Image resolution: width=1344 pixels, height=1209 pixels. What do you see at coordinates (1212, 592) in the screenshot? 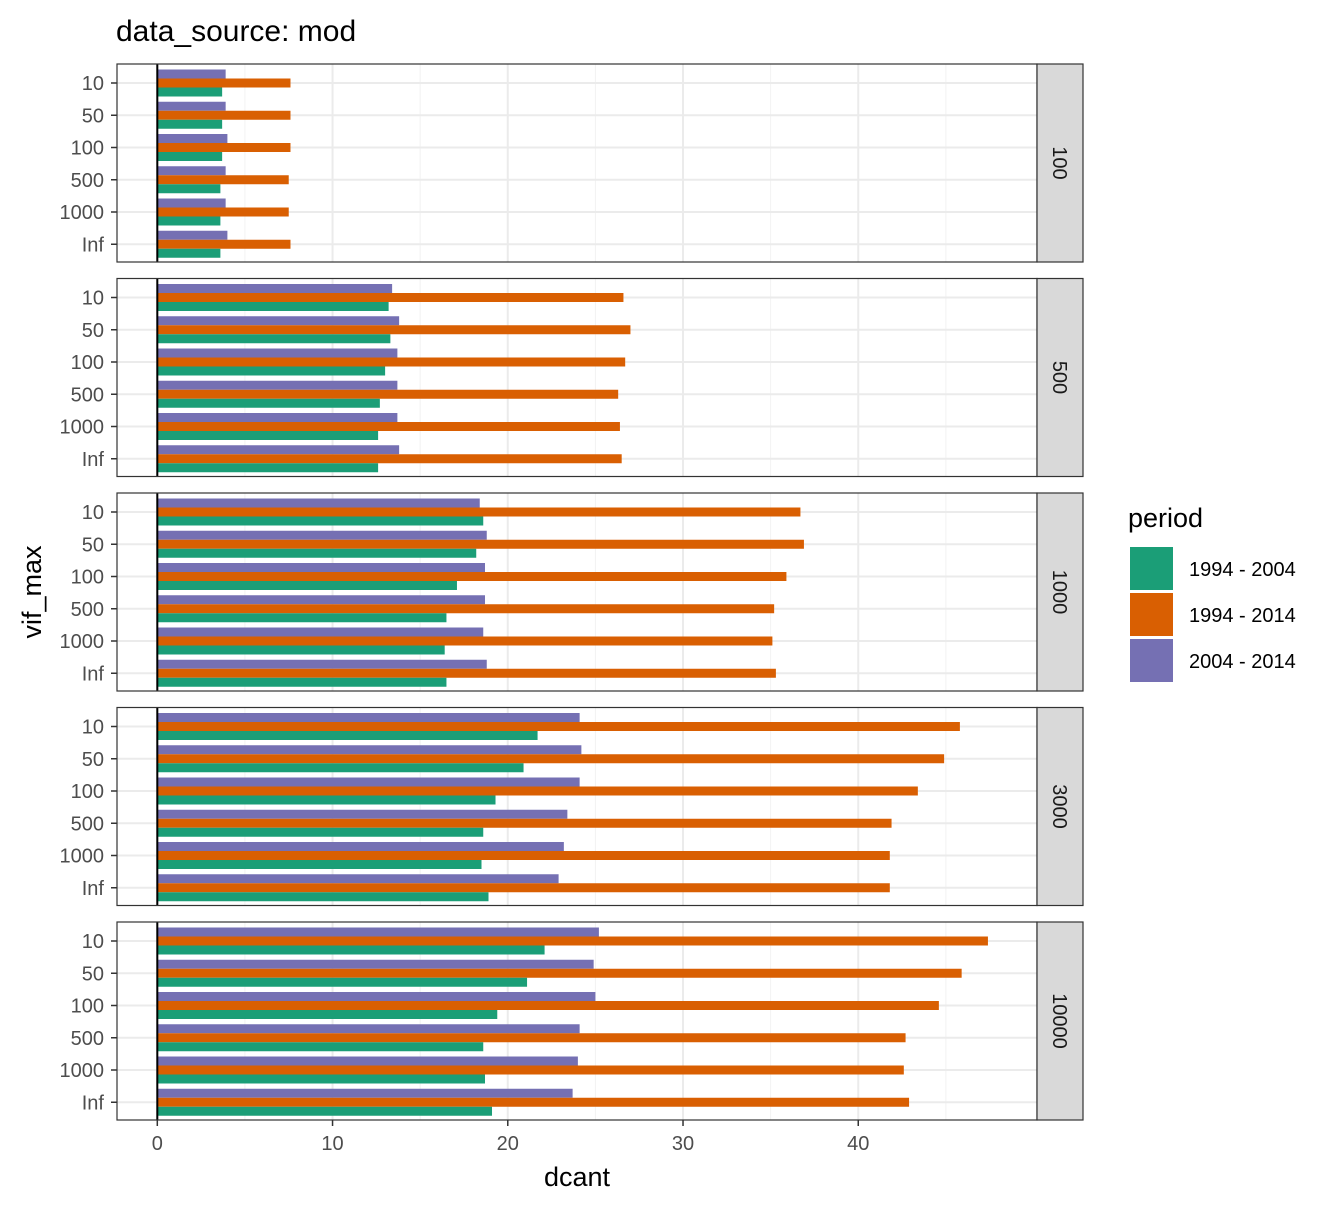
I see `legend: period 1994 - 2004 1994 - 2014 2004 - 2014` at bounding box center [1212, 592].